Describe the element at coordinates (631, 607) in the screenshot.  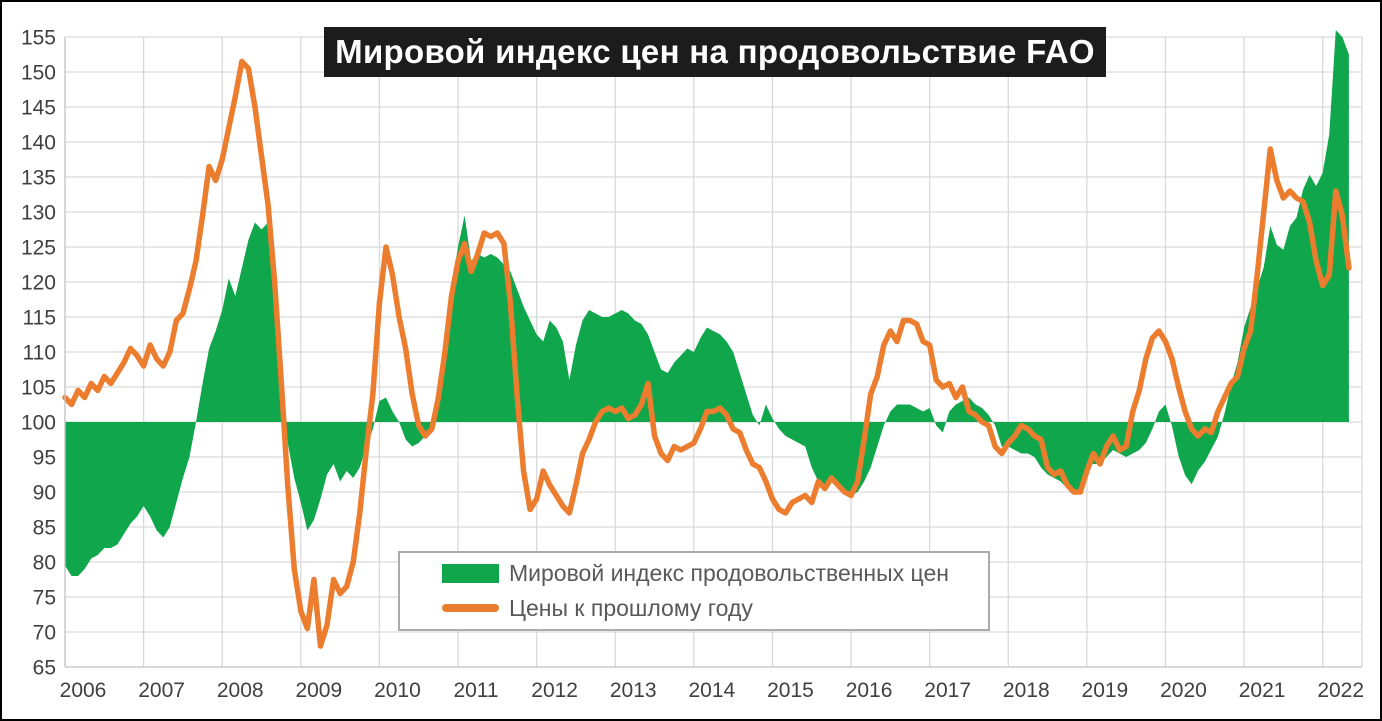
I see `legend-label-yoy-prices: Цены к прошлому году` at that location.